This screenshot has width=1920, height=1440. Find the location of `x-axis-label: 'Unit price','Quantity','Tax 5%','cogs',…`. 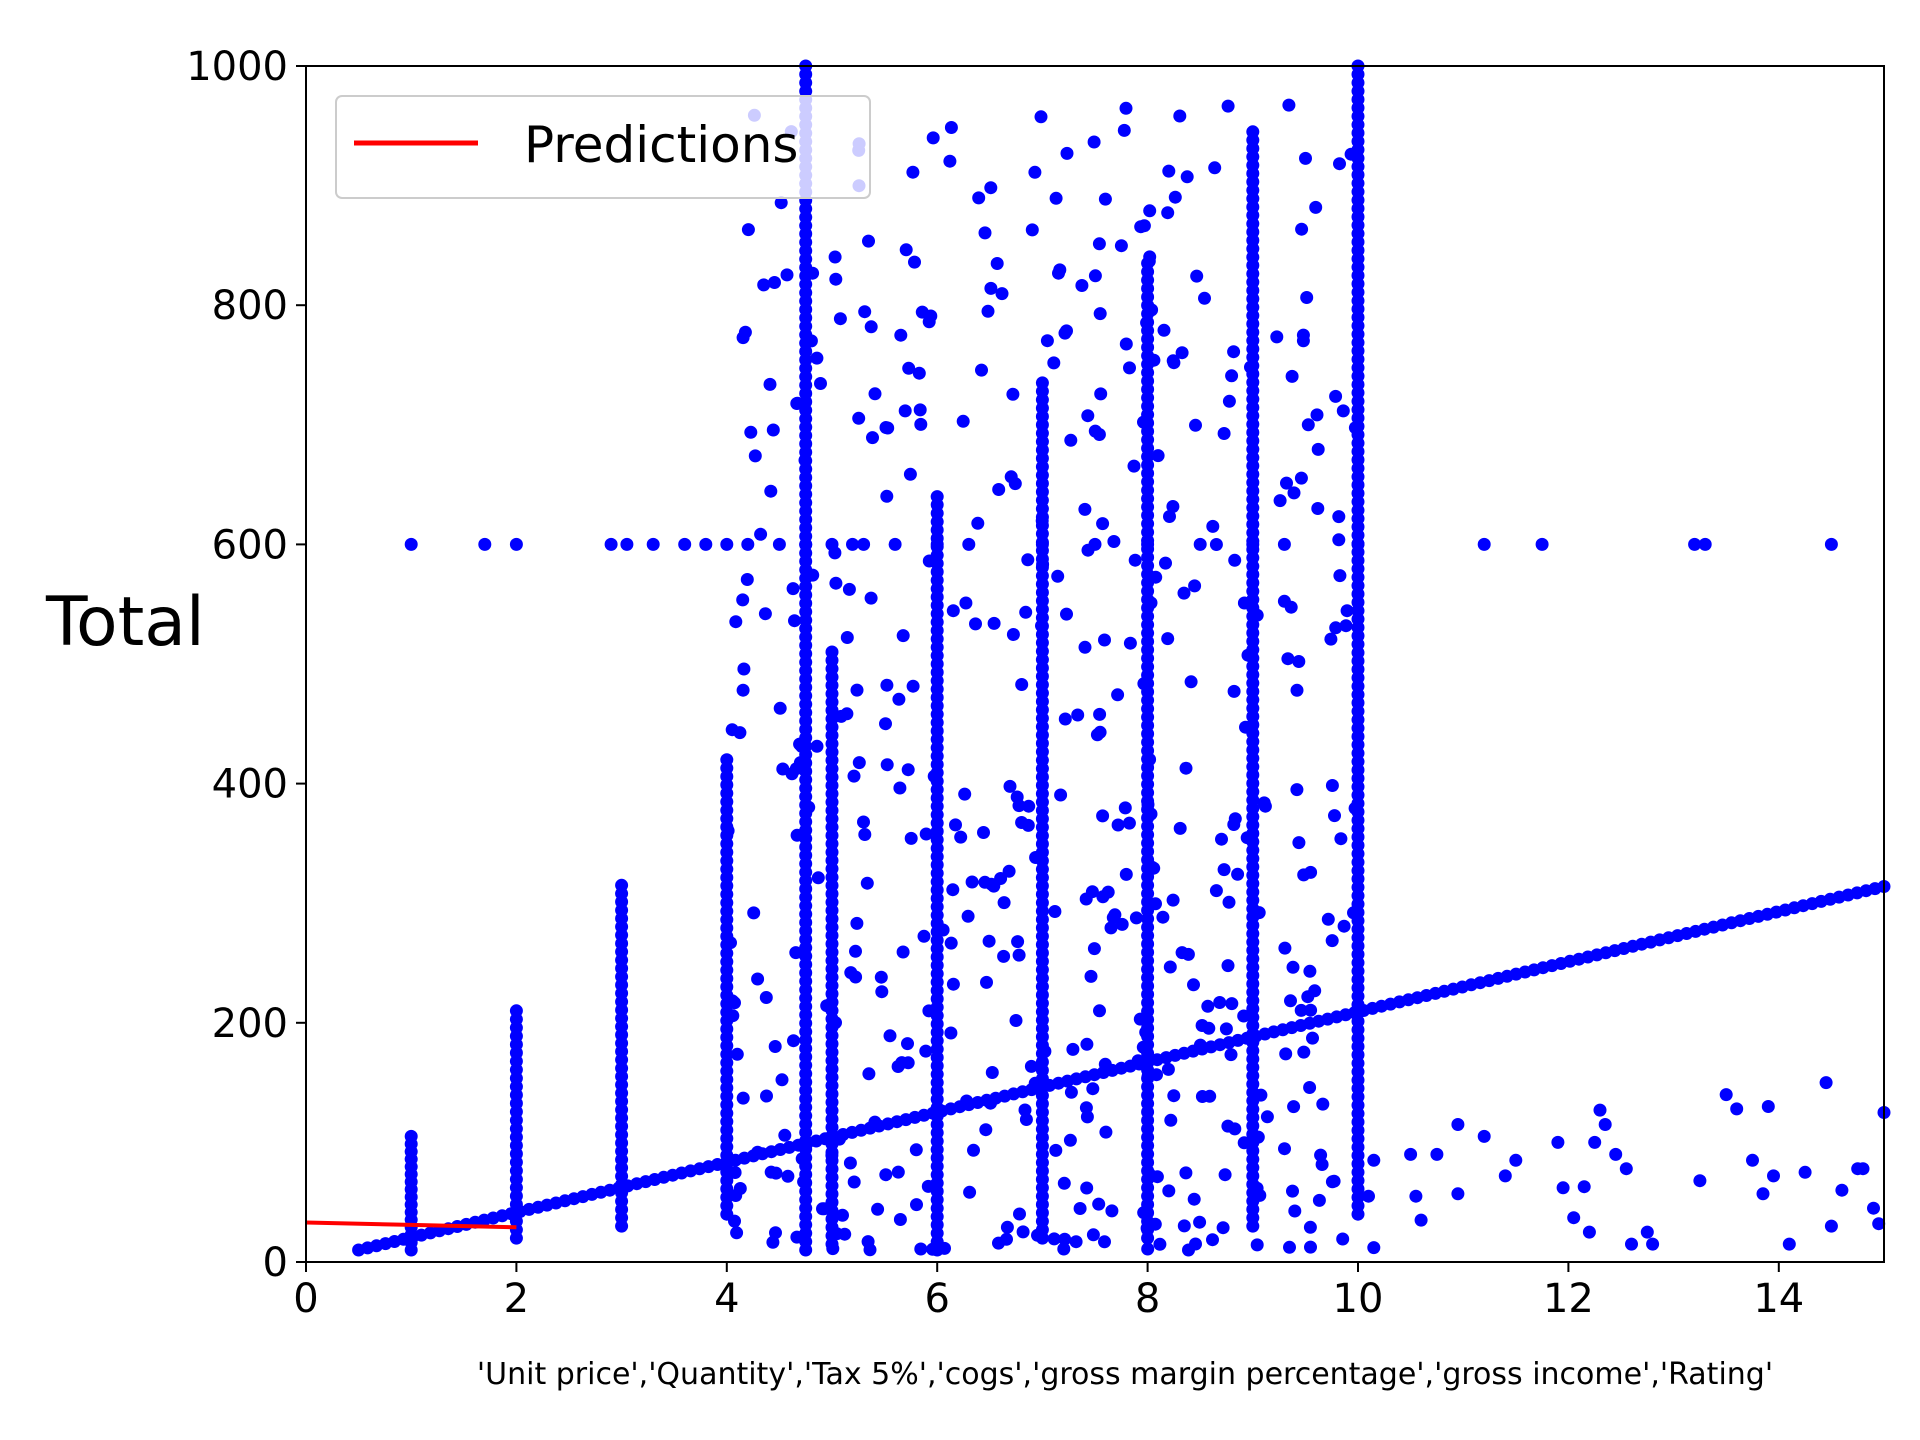

x-axis-label: 'Unit price','Quantity','Tax 5%','cogs',… is located at coordinates (1125, 1374).